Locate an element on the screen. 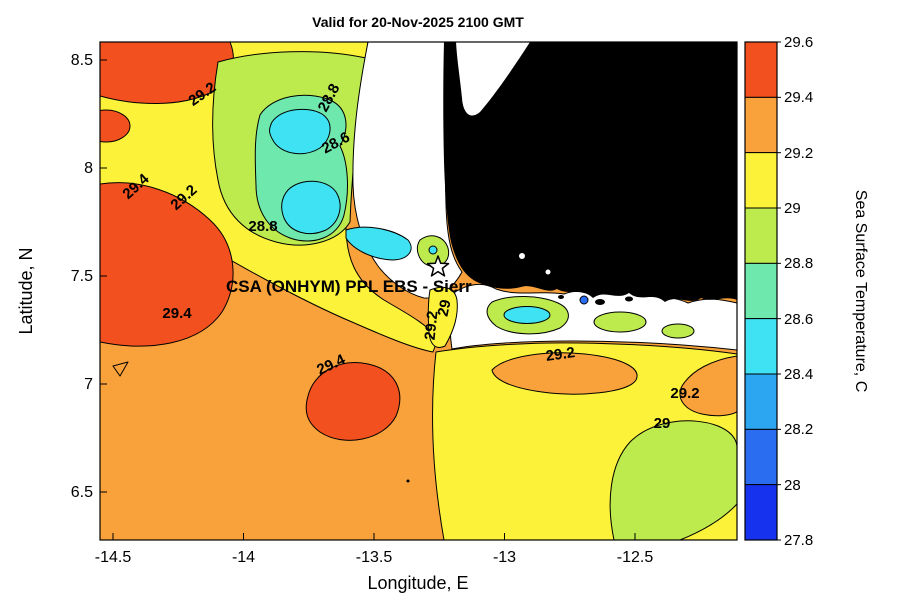 Image resolution: width=900 pixels, height=600 pixels. land-inlet-white-wedge is located at coordinates (493, 79).